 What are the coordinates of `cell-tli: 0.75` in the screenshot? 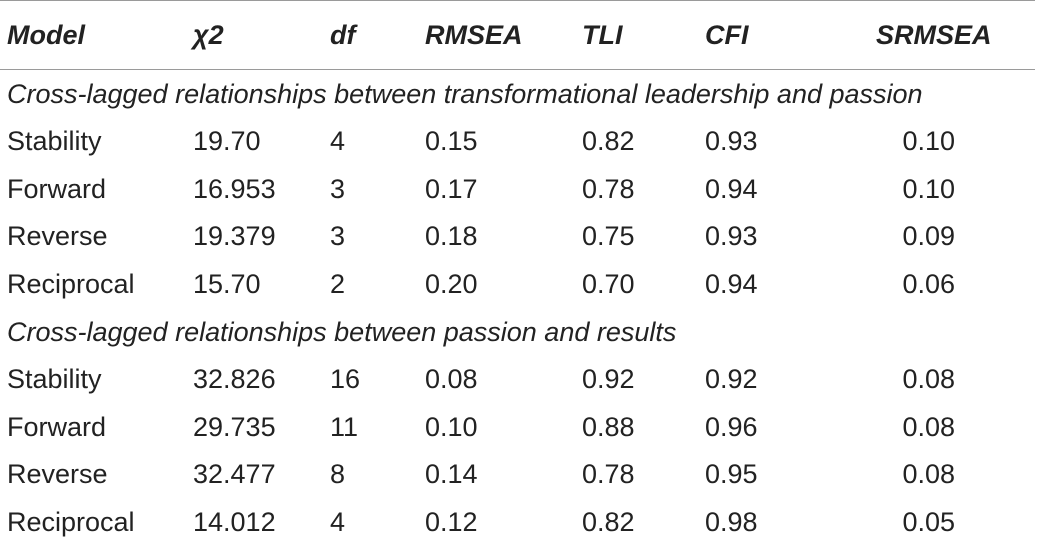 It's located at (608, 236).